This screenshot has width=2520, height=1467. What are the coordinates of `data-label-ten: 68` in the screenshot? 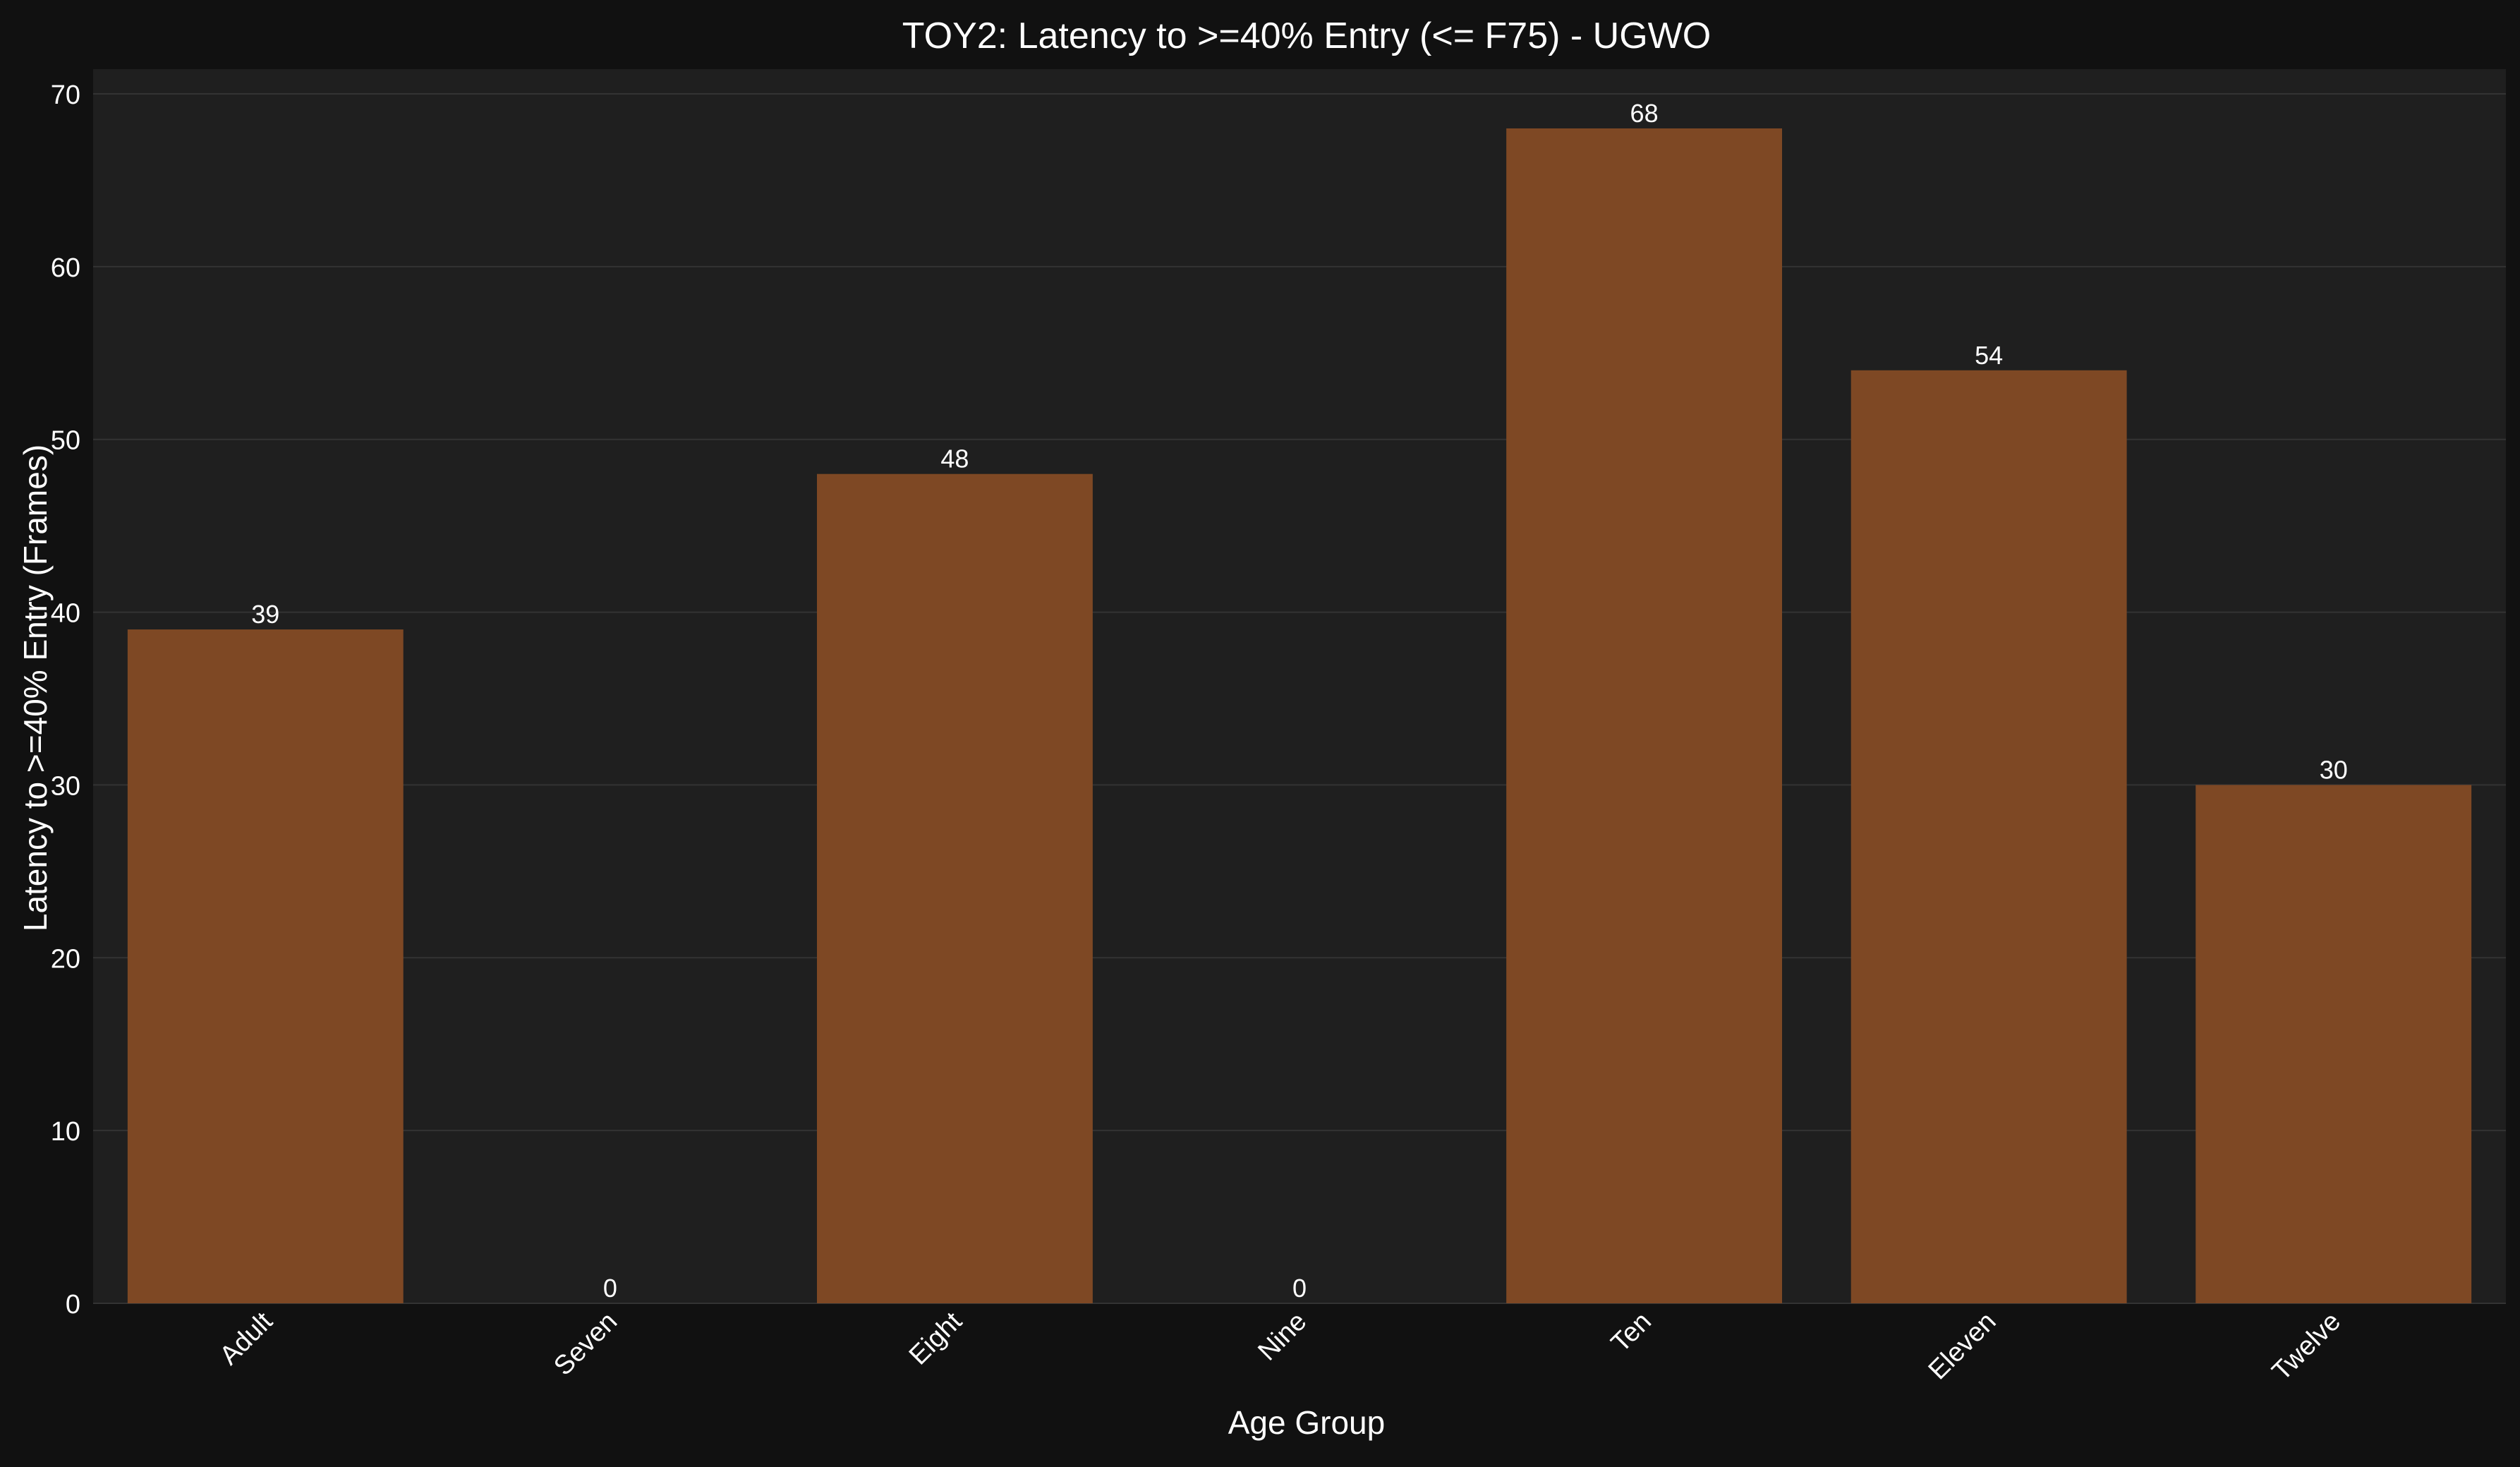 It's located at (1645, 113).